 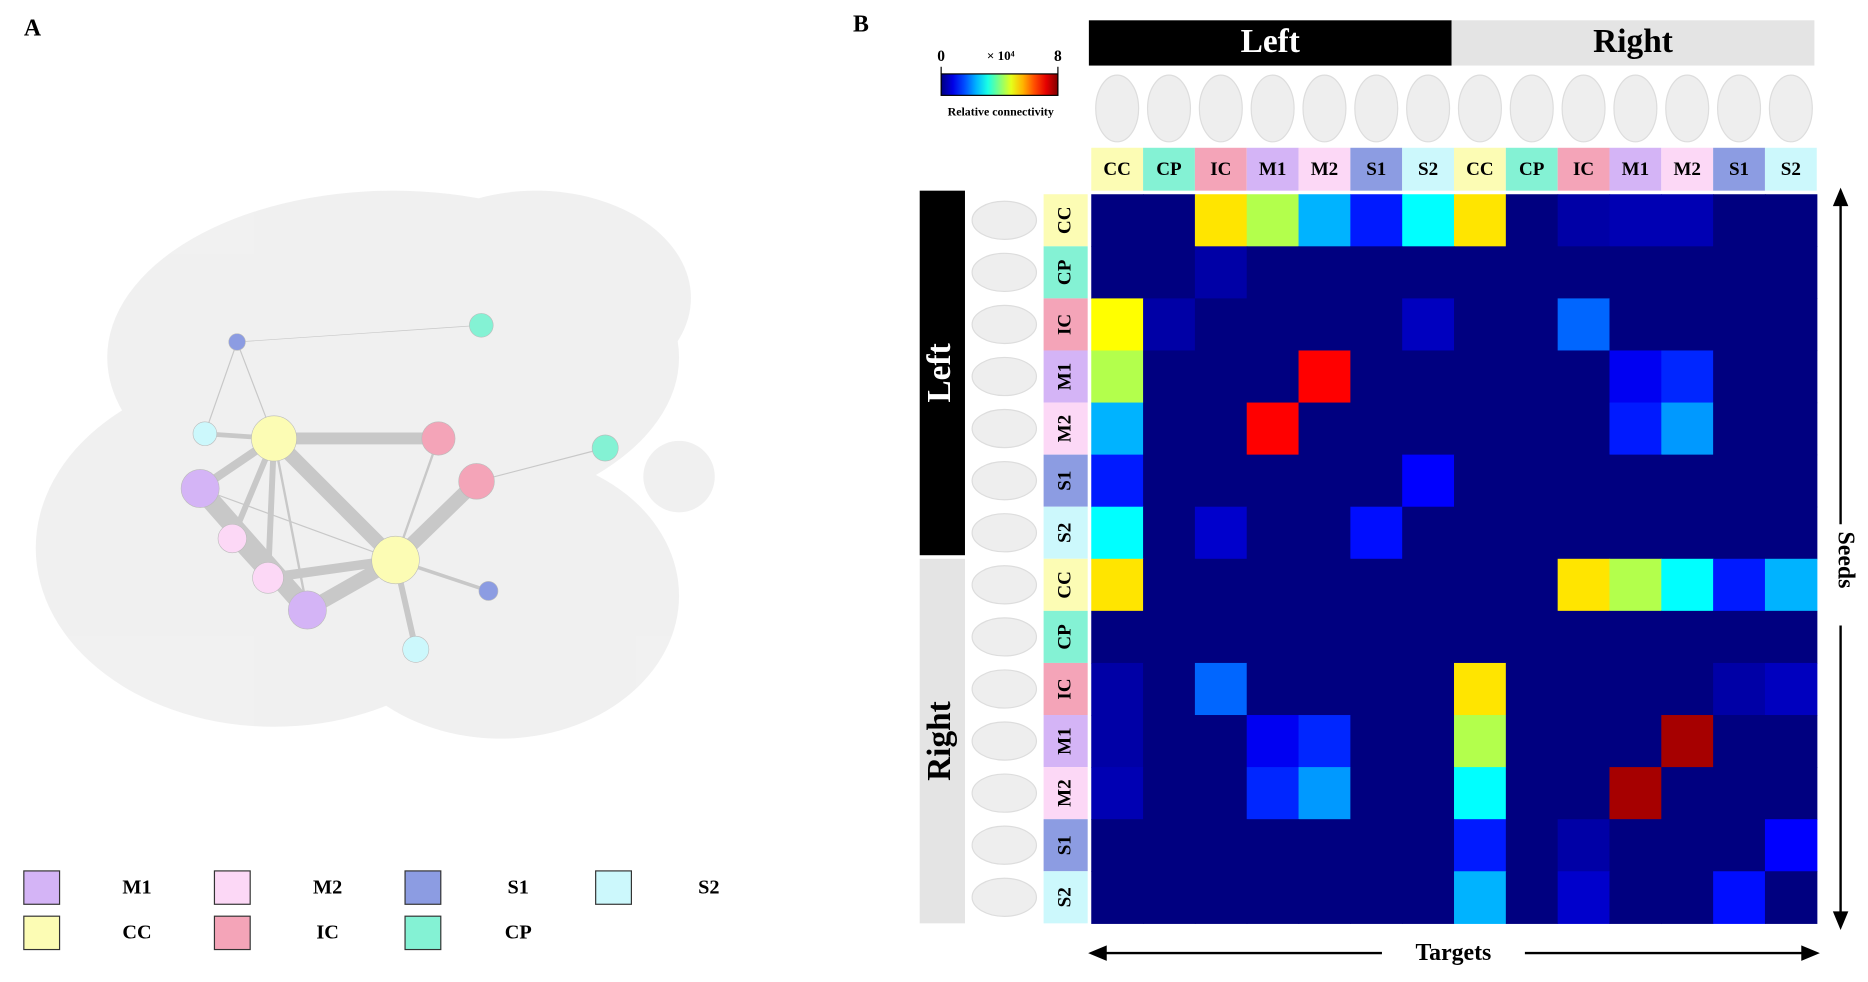 I want to click on row-label: M2, so click(x=1065, y=429).